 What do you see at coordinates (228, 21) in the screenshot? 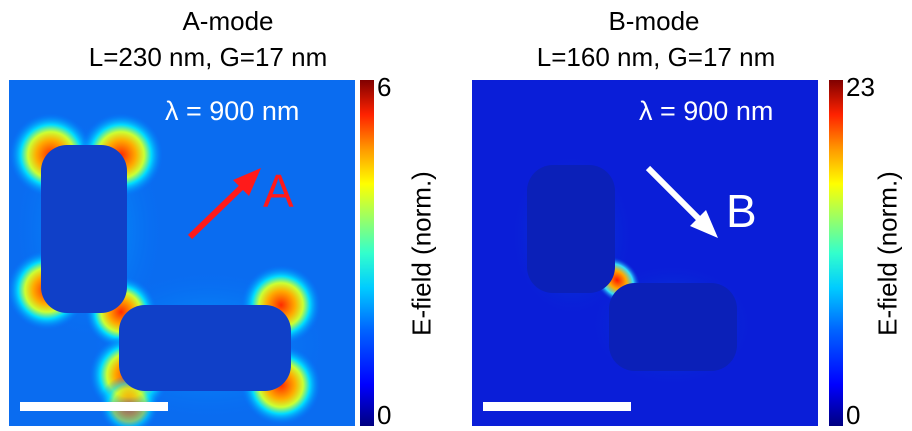
I see `panel-a-title: A-mode` at bounding box center [228, 21].